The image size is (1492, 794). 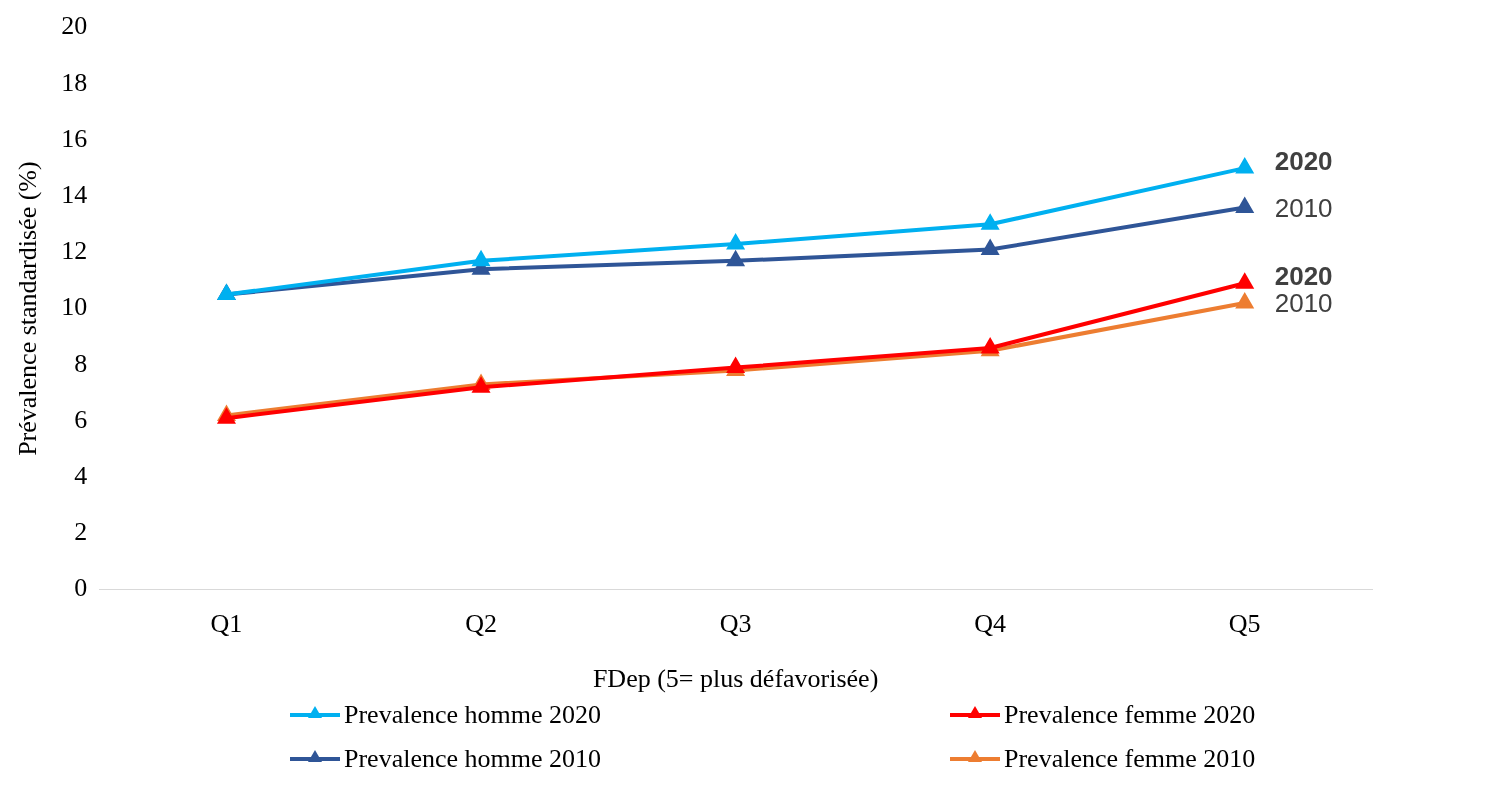 What do you see at coordinates (81, 363) in the screenshot?
I see `y-tick-label: 8` at bounding box center [81, 363].